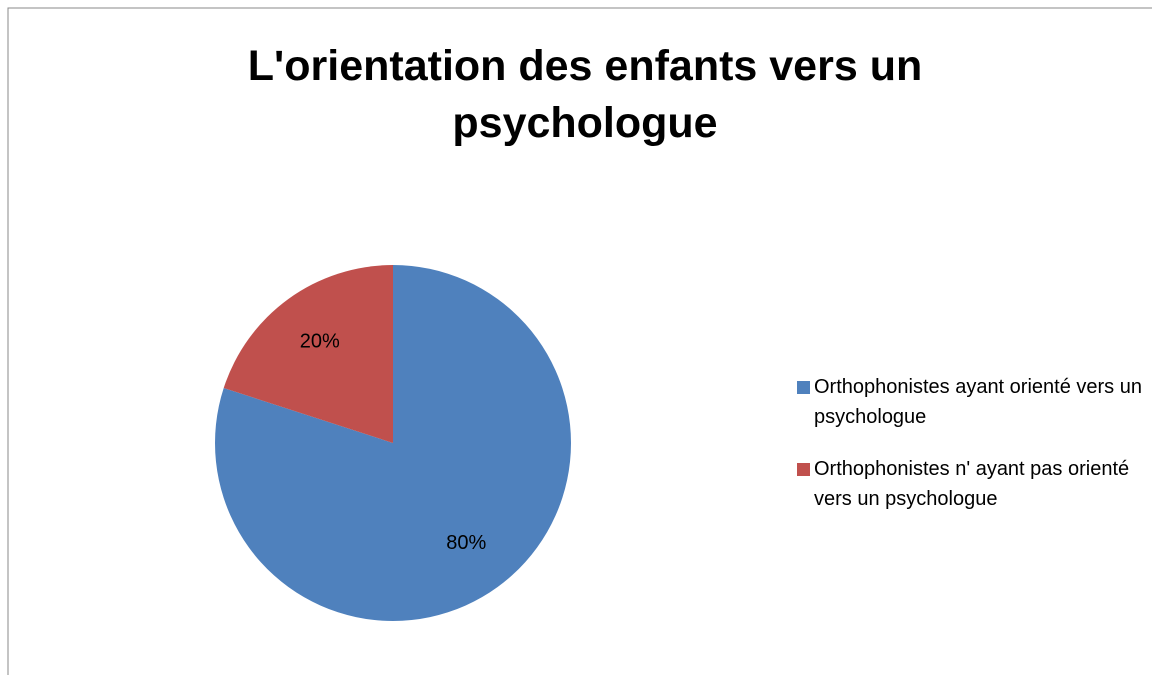  What do you see at coordinates (308, 354) in the screenshot?
I see `pie-slice` at bounding box center [308, 354].